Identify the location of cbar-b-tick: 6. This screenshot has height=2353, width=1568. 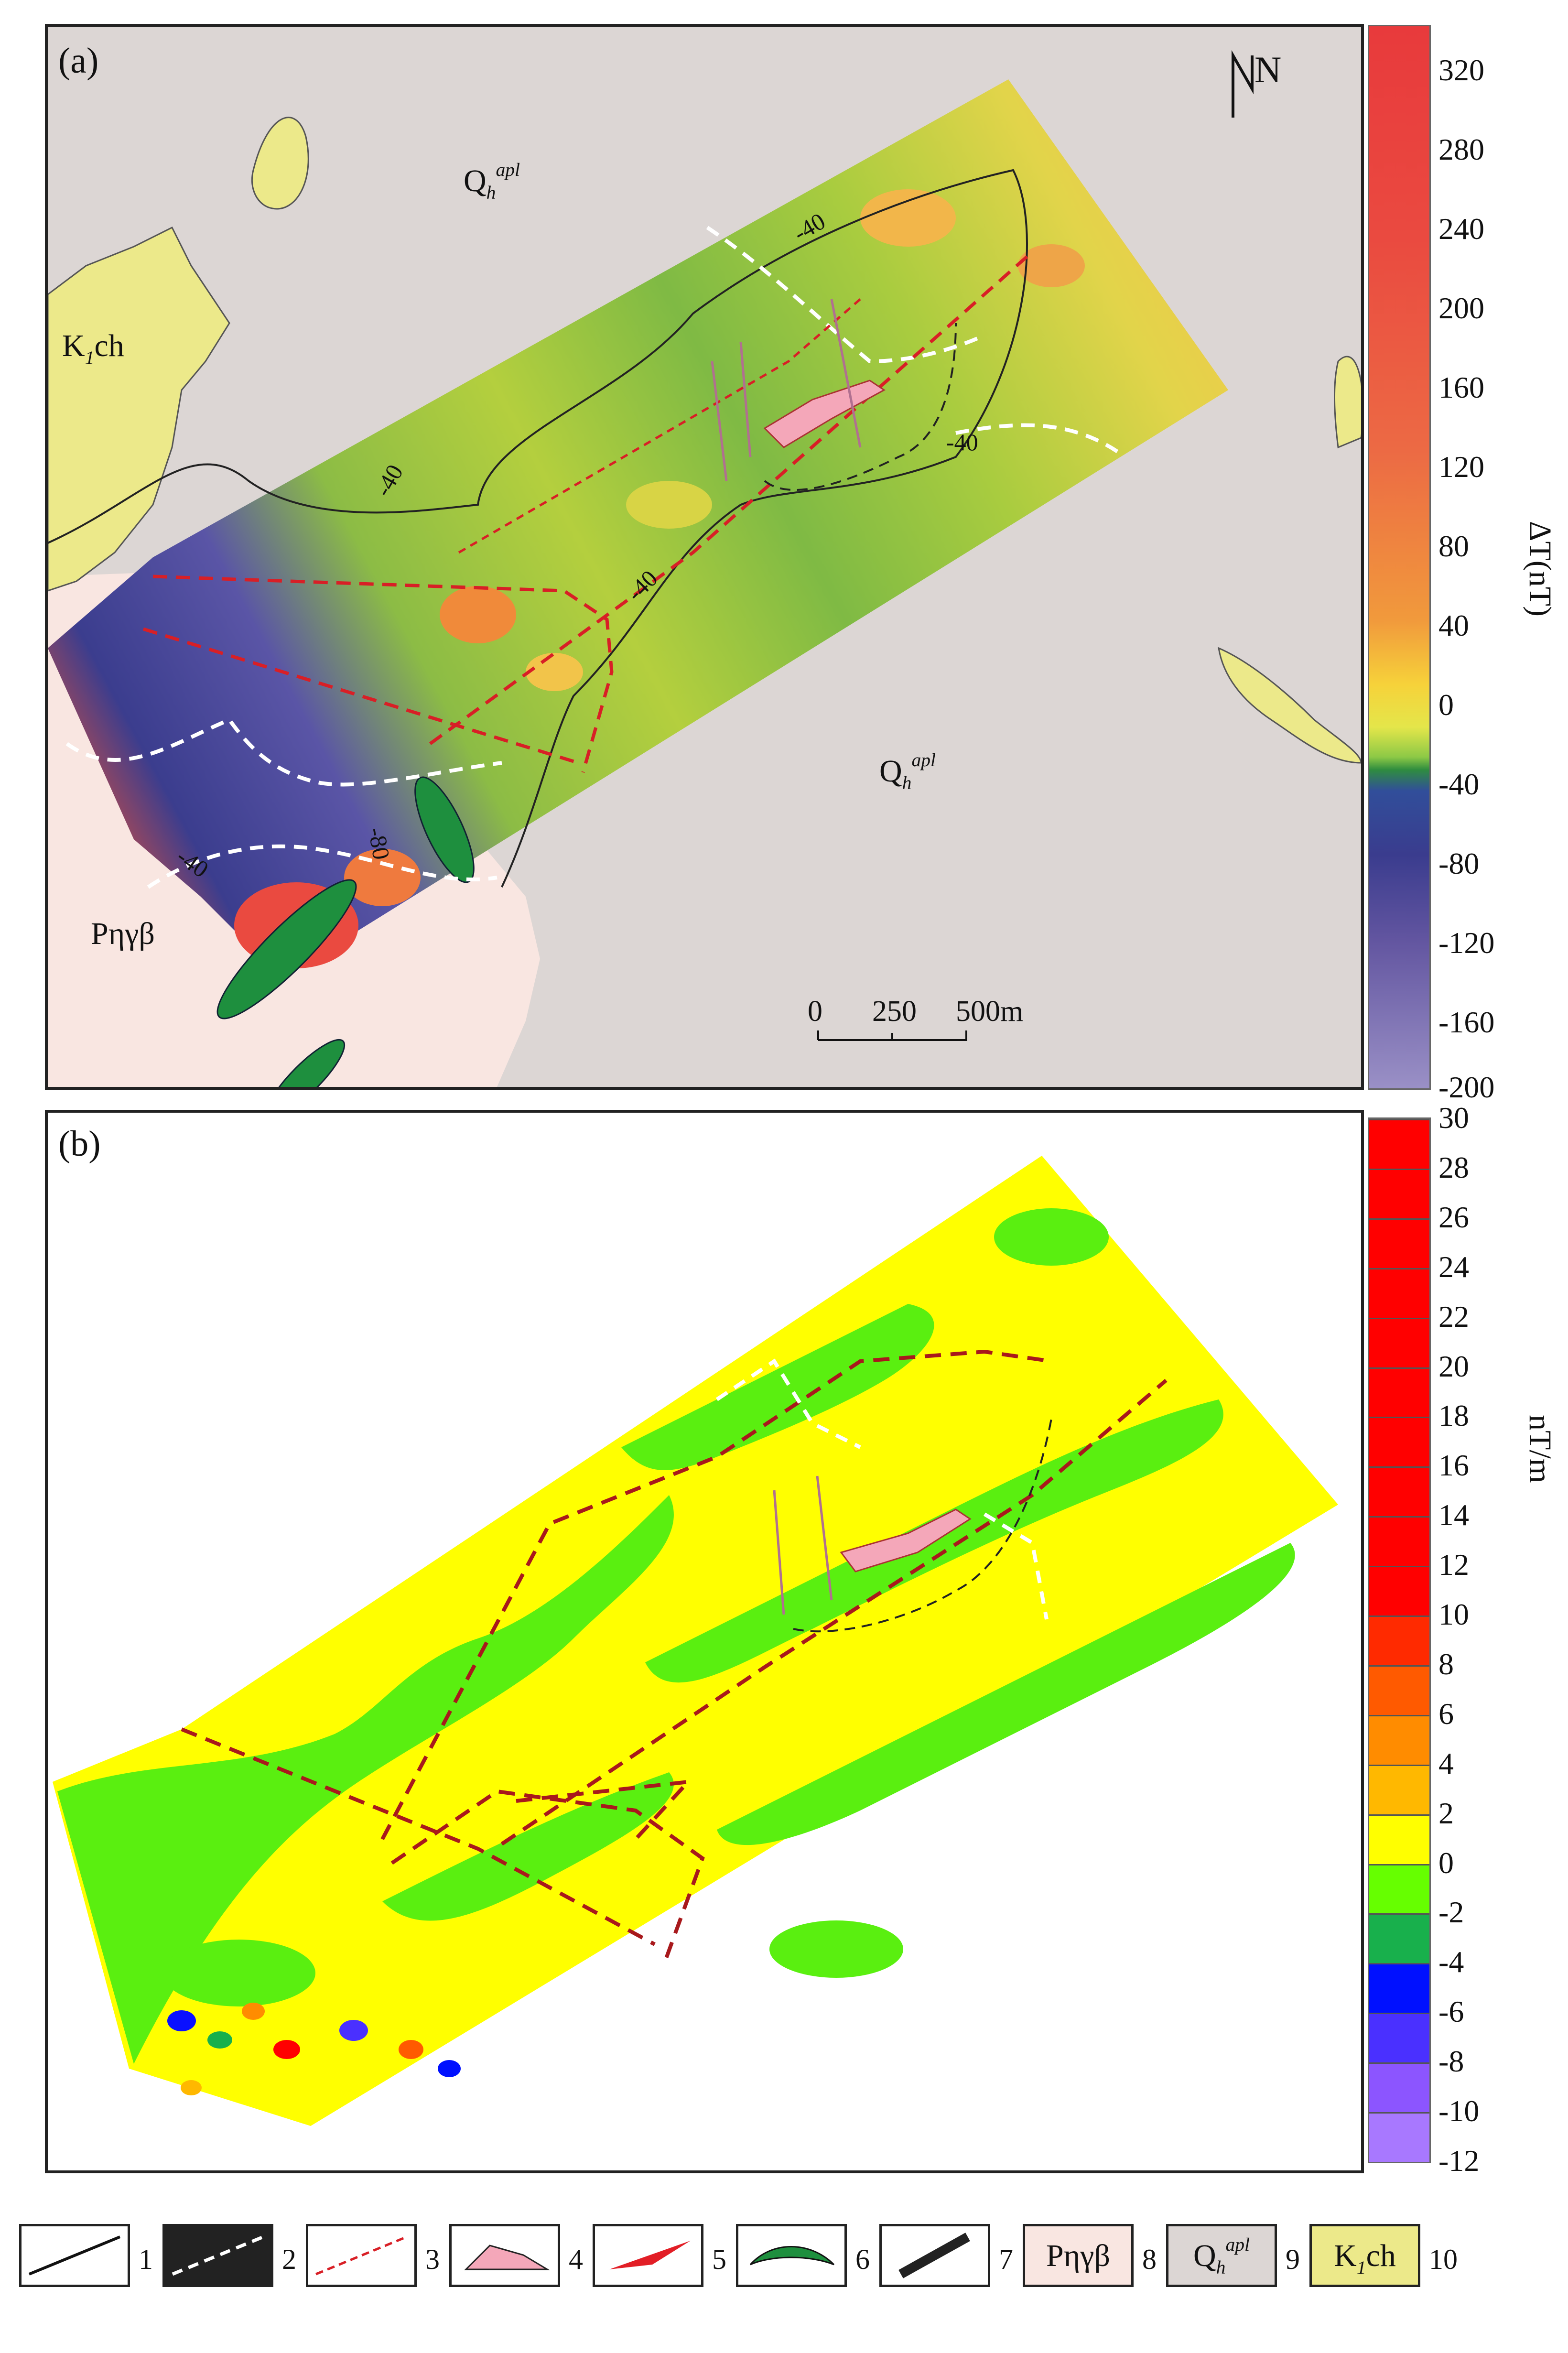
(1446, 1713).